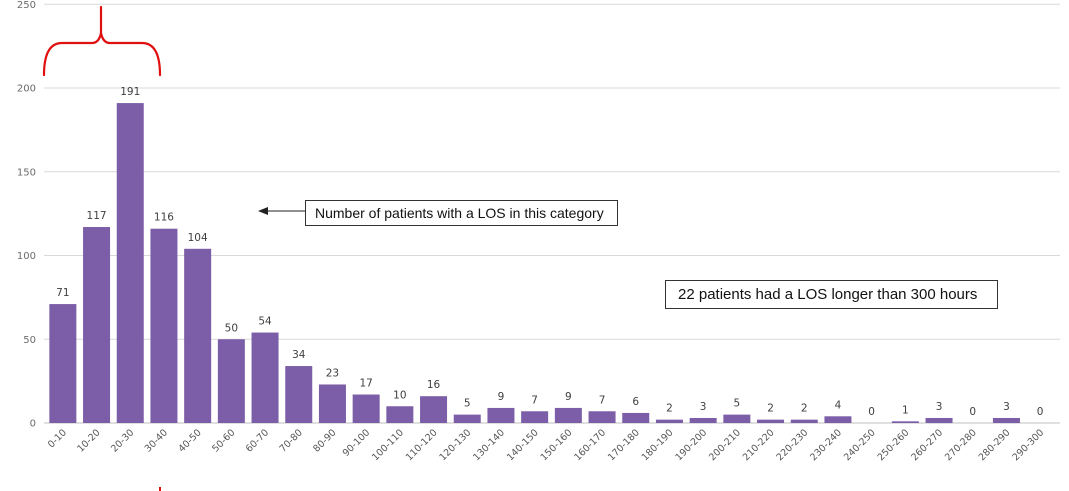 The image size is (1069, 491). I want to click on x-tick-label: 90-100, so click(357, 443).